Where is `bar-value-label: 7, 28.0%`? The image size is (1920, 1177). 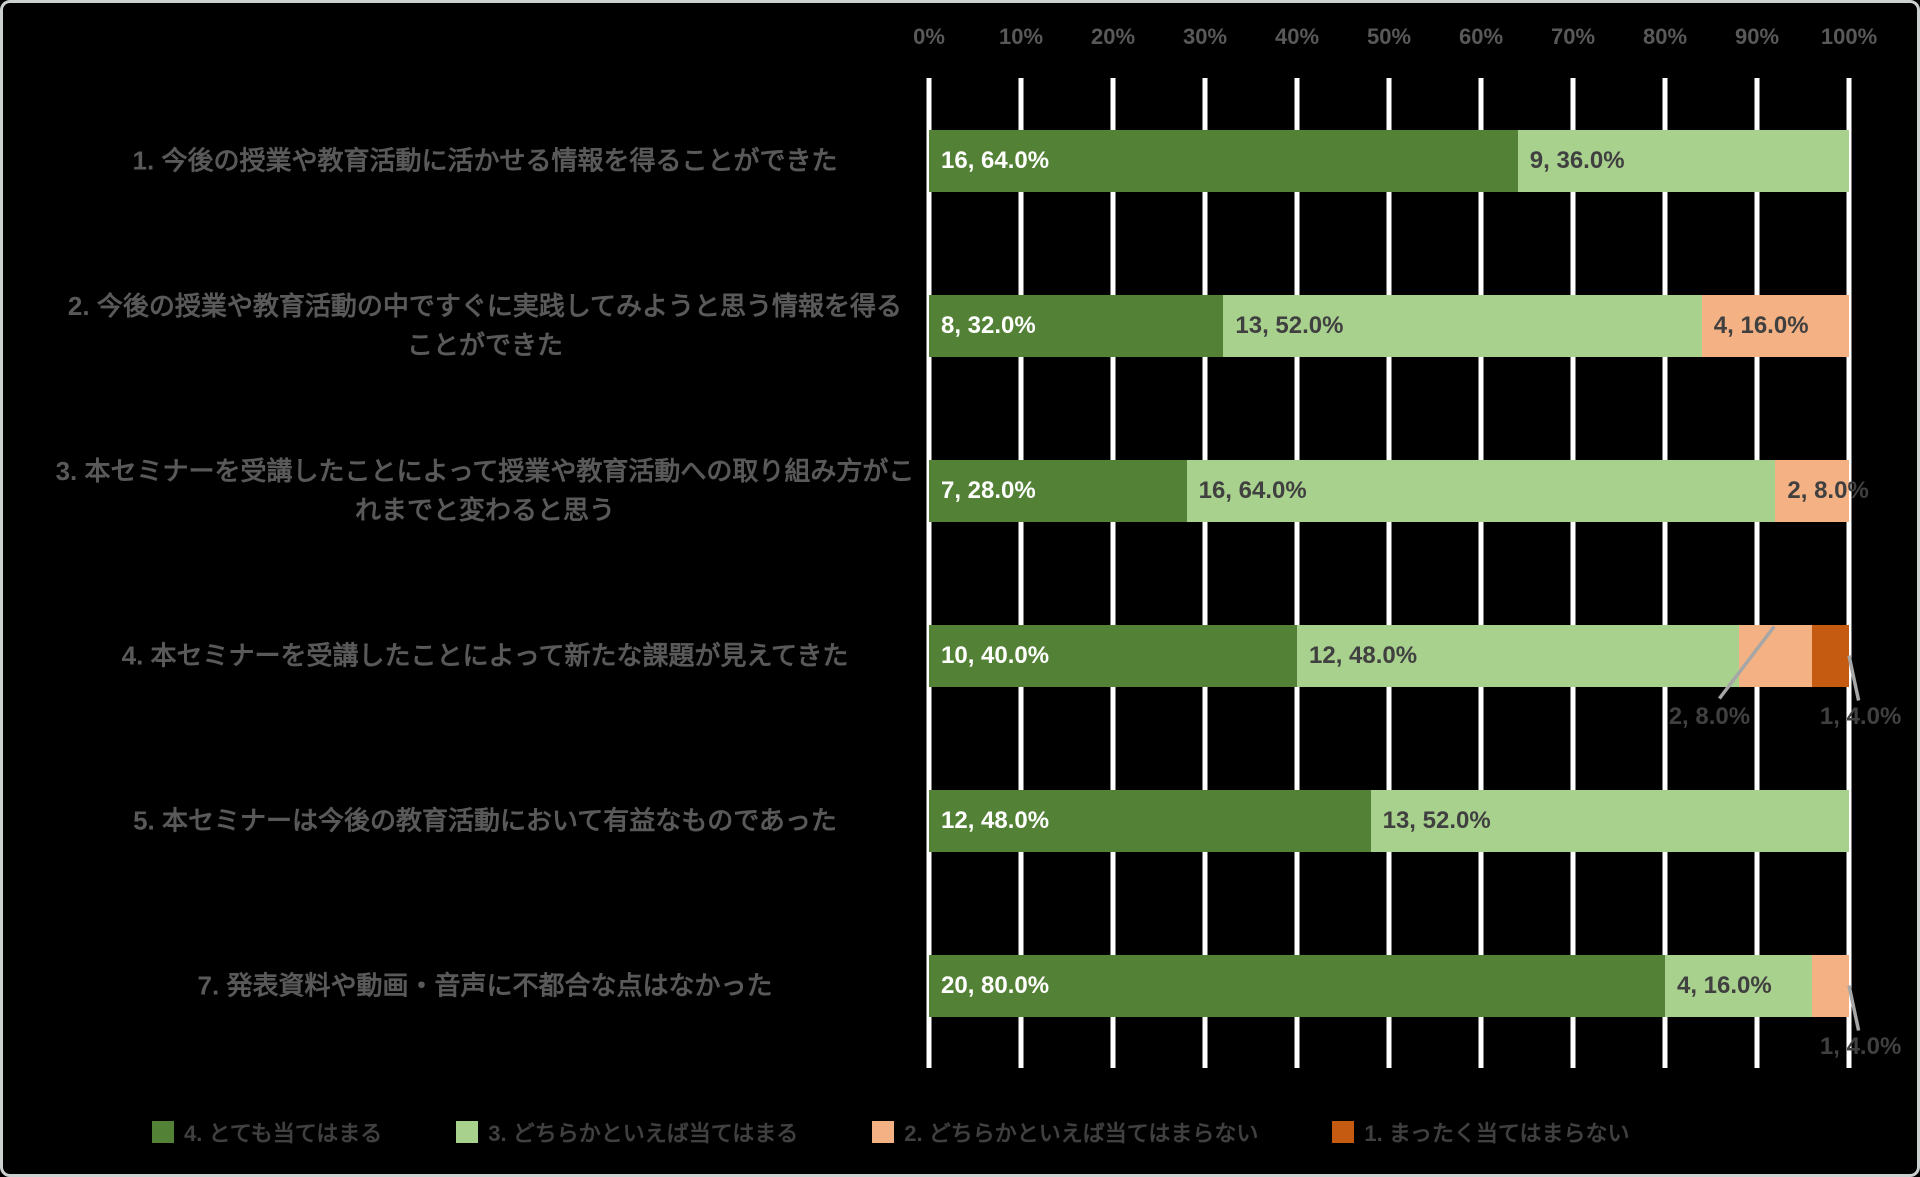
bar-value-label: 7, 28.0% is located at coordinates (988, 490).